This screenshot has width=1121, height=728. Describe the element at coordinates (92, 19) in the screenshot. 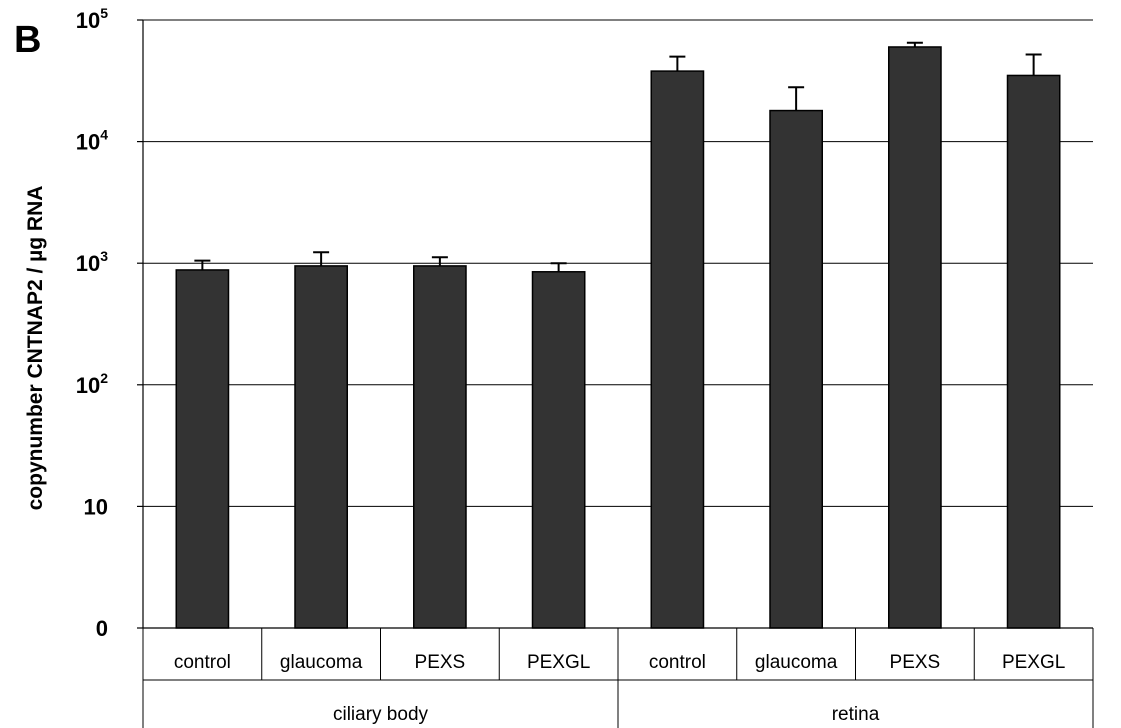

I see `y-tick-label: 10⁵` at that location.